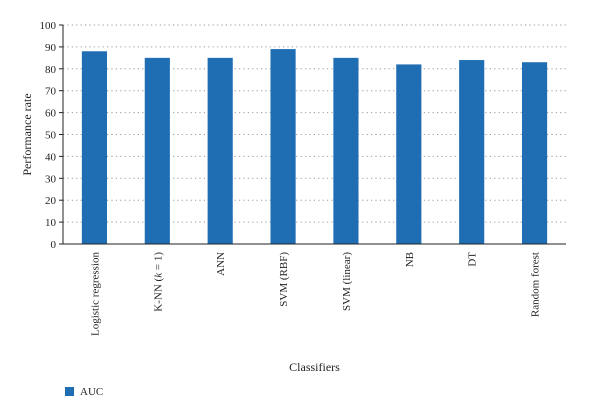 This screenshot has height=418, width=600. I want to click on y-tick-label: 70, so click(51, 92).